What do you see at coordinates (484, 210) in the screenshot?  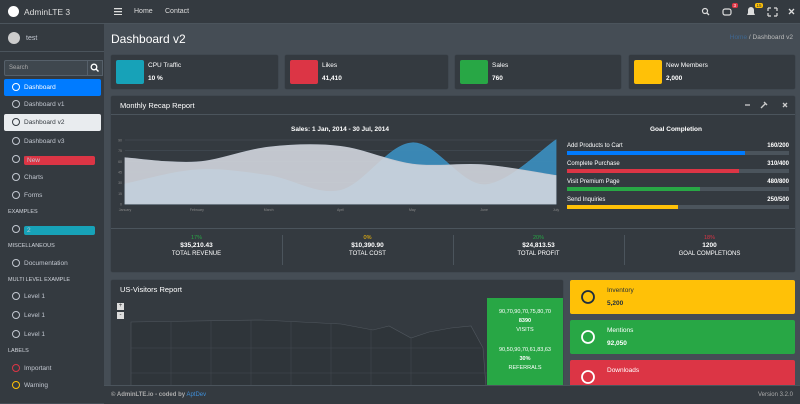 I see `x-tick-label: June` at bounding box center [484, 210].